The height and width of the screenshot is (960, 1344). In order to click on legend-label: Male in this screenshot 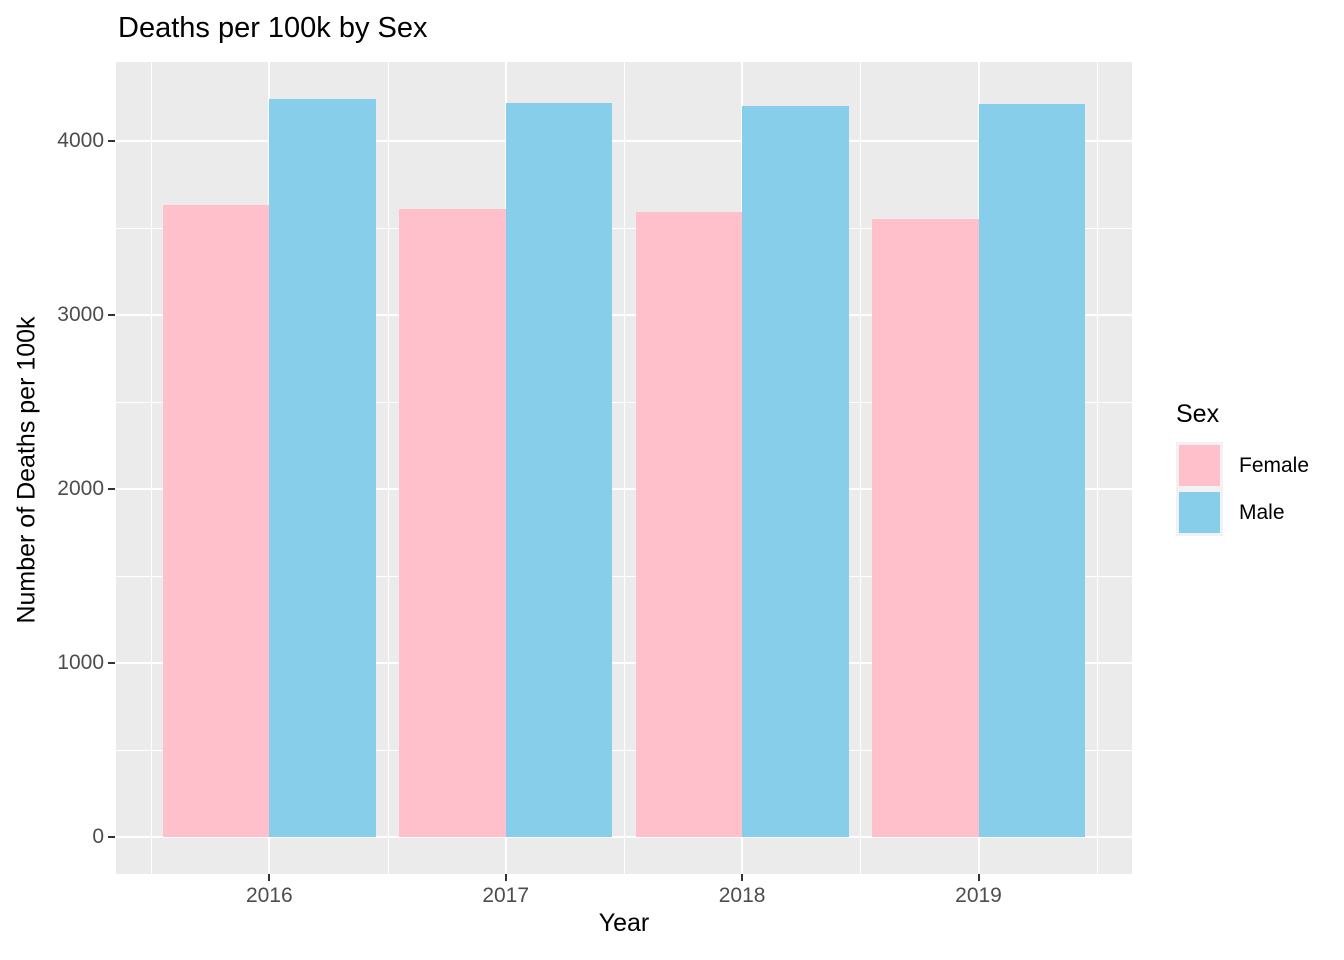, I will do `click(1262, 512)`.